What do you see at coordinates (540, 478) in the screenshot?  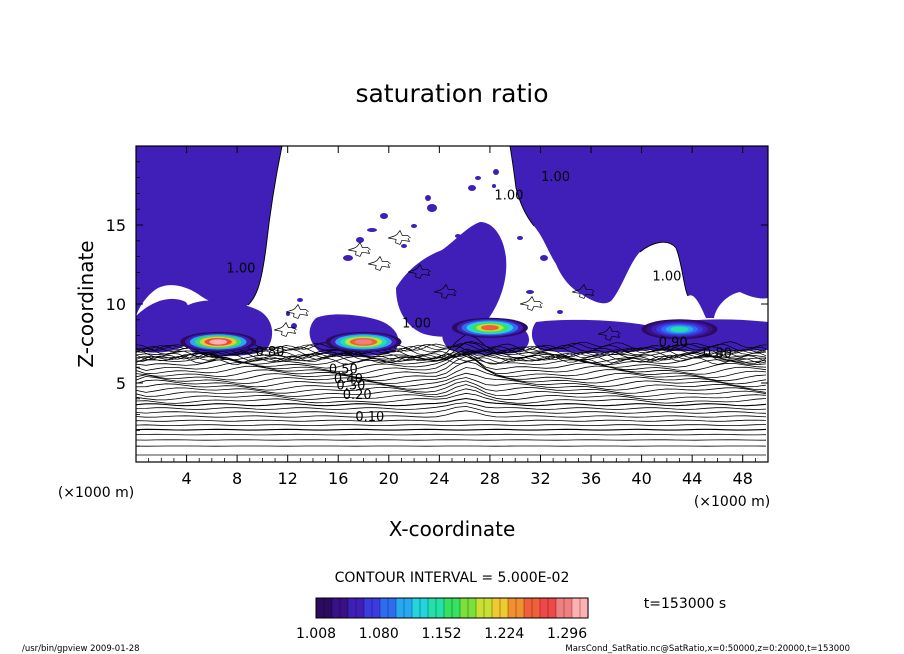 I see `x-tick-label: 32` at bounding box center [540, 478].